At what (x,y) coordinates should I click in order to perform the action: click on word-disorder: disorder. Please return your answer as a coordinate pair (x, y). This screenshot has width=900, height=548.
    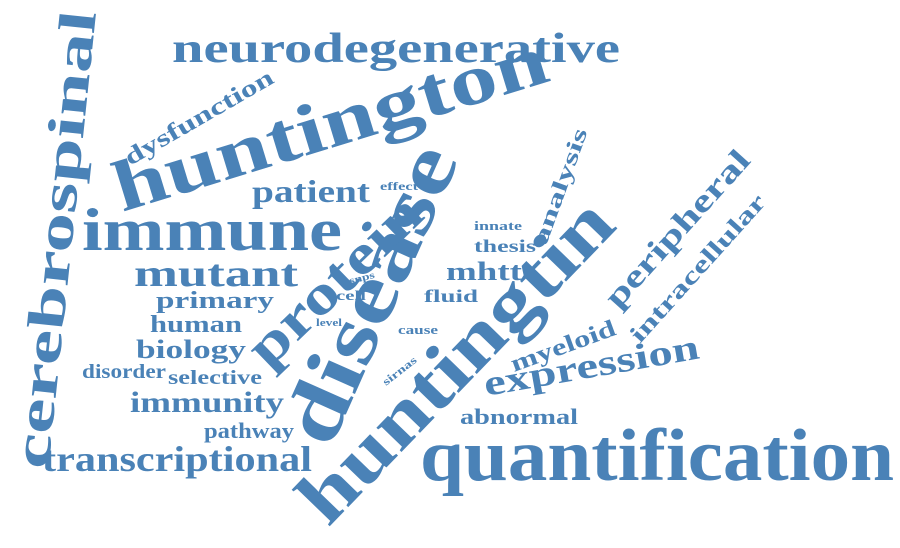
    Looking at the image, I should click on (124, 372).